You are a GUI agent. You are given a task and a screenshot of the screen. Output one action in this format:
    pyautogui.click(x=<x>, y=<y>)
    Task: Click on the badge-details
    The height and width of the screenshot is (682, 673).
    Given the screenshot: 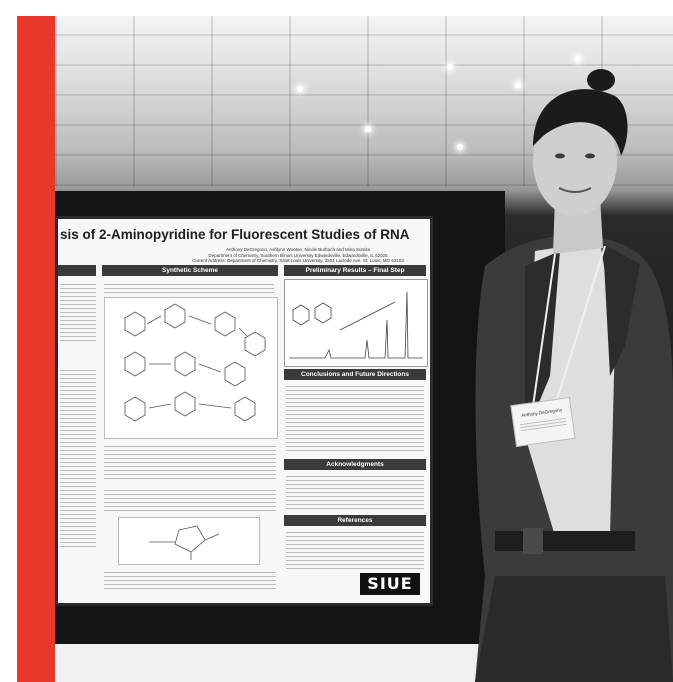 What is the action you would take?
    pyautogui.click(x=543, y=424)
    